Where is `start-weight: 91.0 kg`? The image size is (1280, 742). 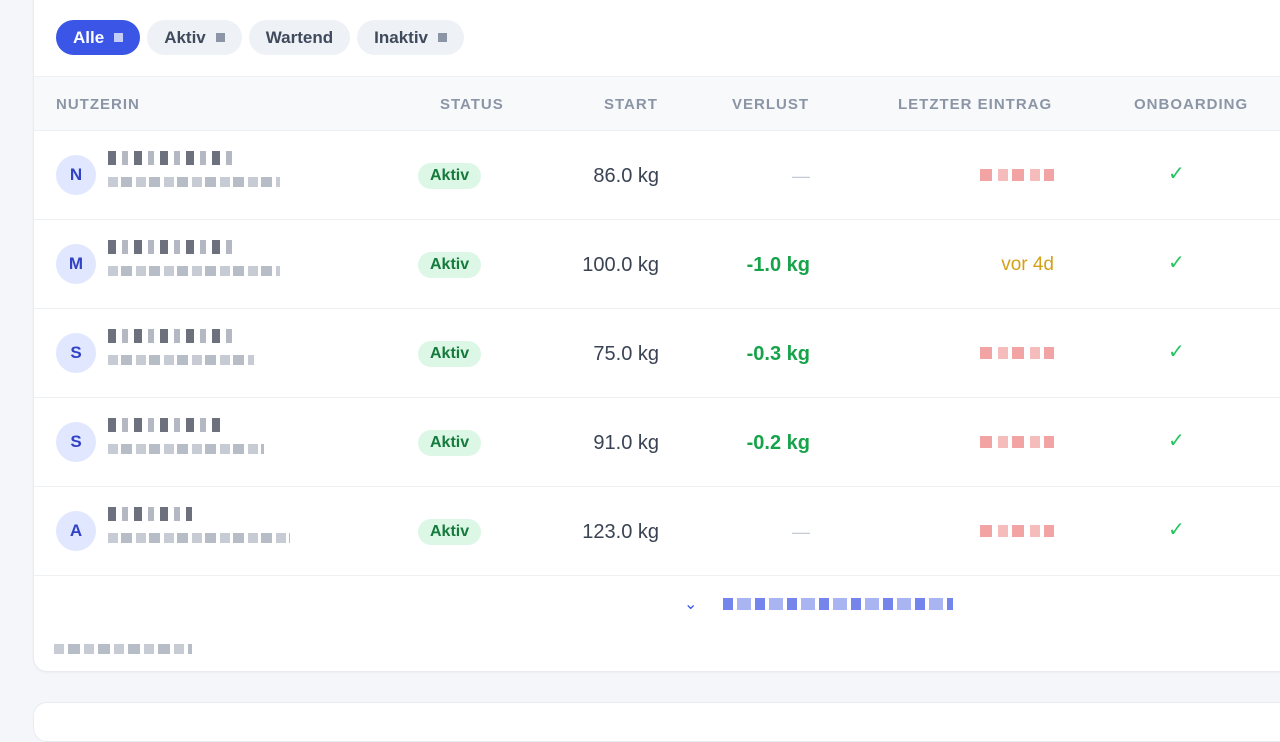 start-weight: 91.0 kg is located at coordinates (626, 443).